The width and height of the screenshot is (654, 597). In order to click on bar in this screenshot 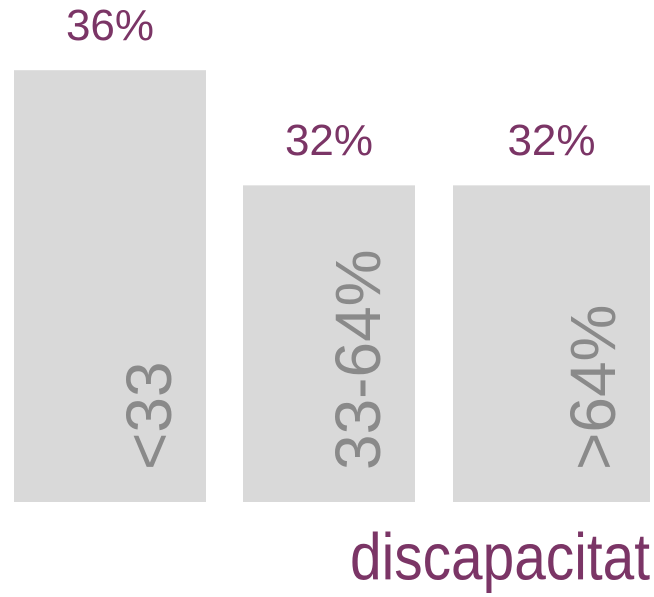, I will do `click(329, 344)`.